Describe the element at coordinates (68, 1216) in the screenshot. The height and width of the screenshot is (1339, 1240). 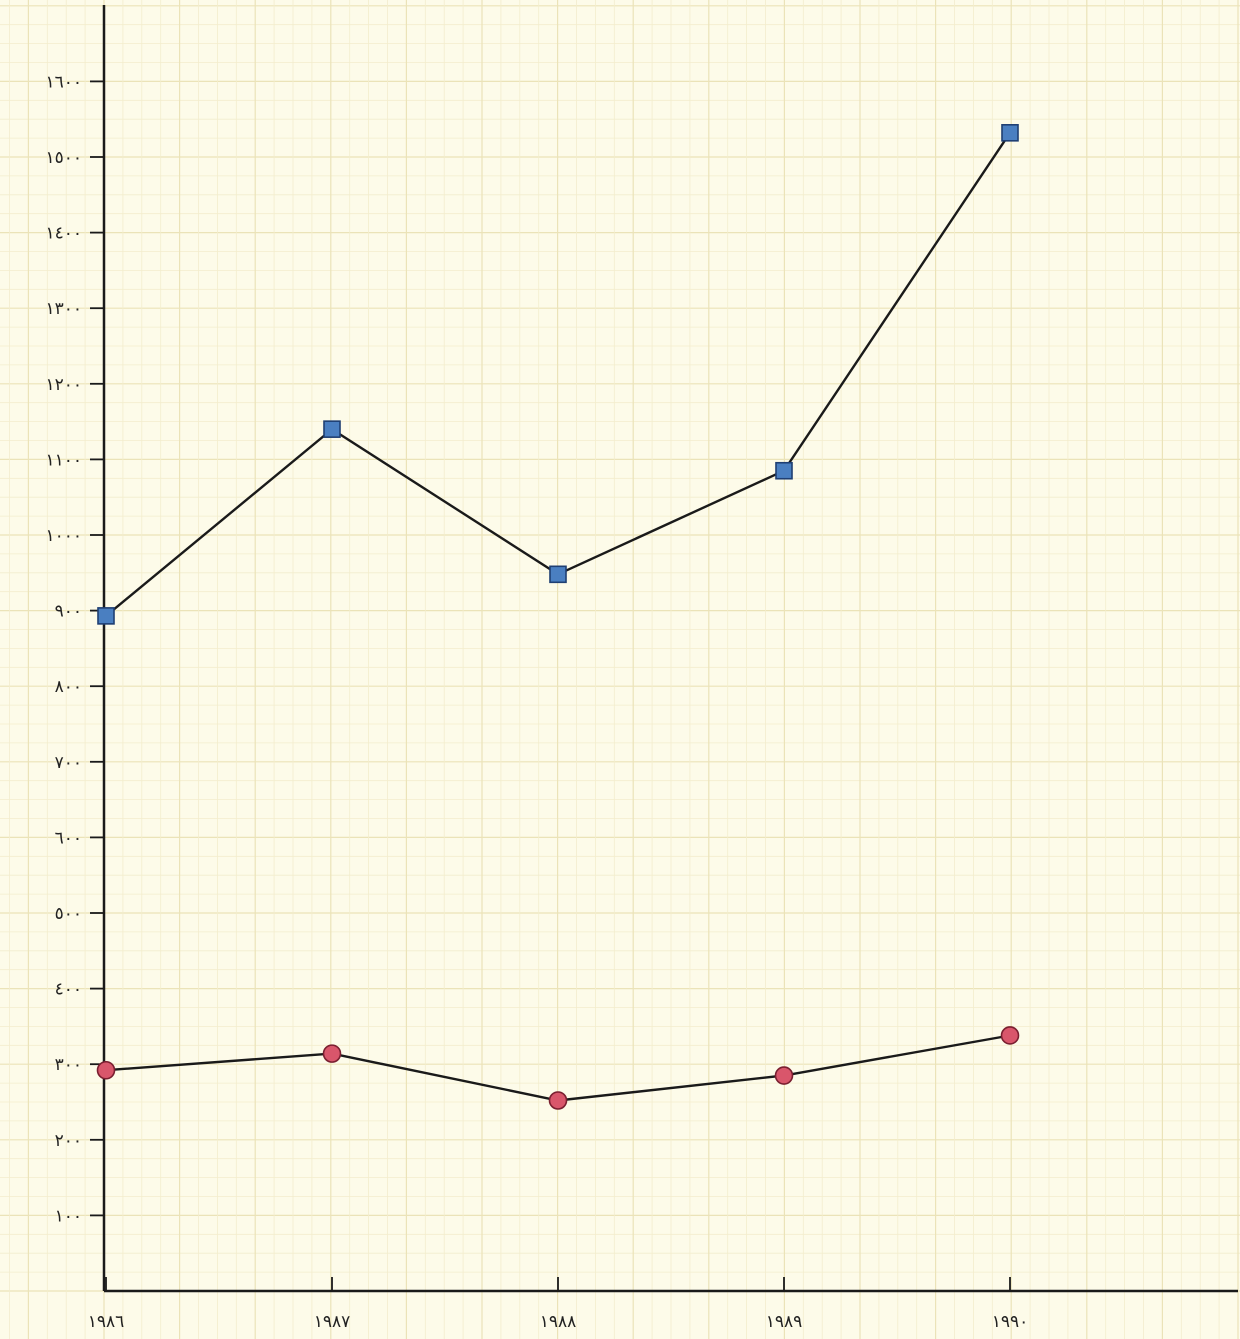
I see `y-tick-label: ١٠٠` at that location.